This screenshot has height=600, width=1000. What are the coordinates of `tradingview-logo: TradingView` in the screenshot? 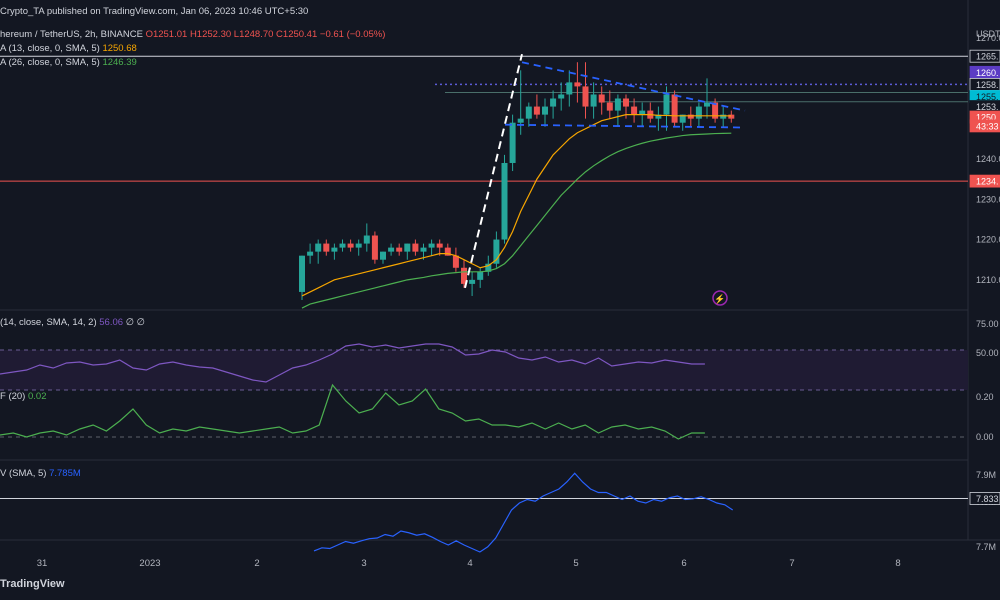 It's located at (32, 584).